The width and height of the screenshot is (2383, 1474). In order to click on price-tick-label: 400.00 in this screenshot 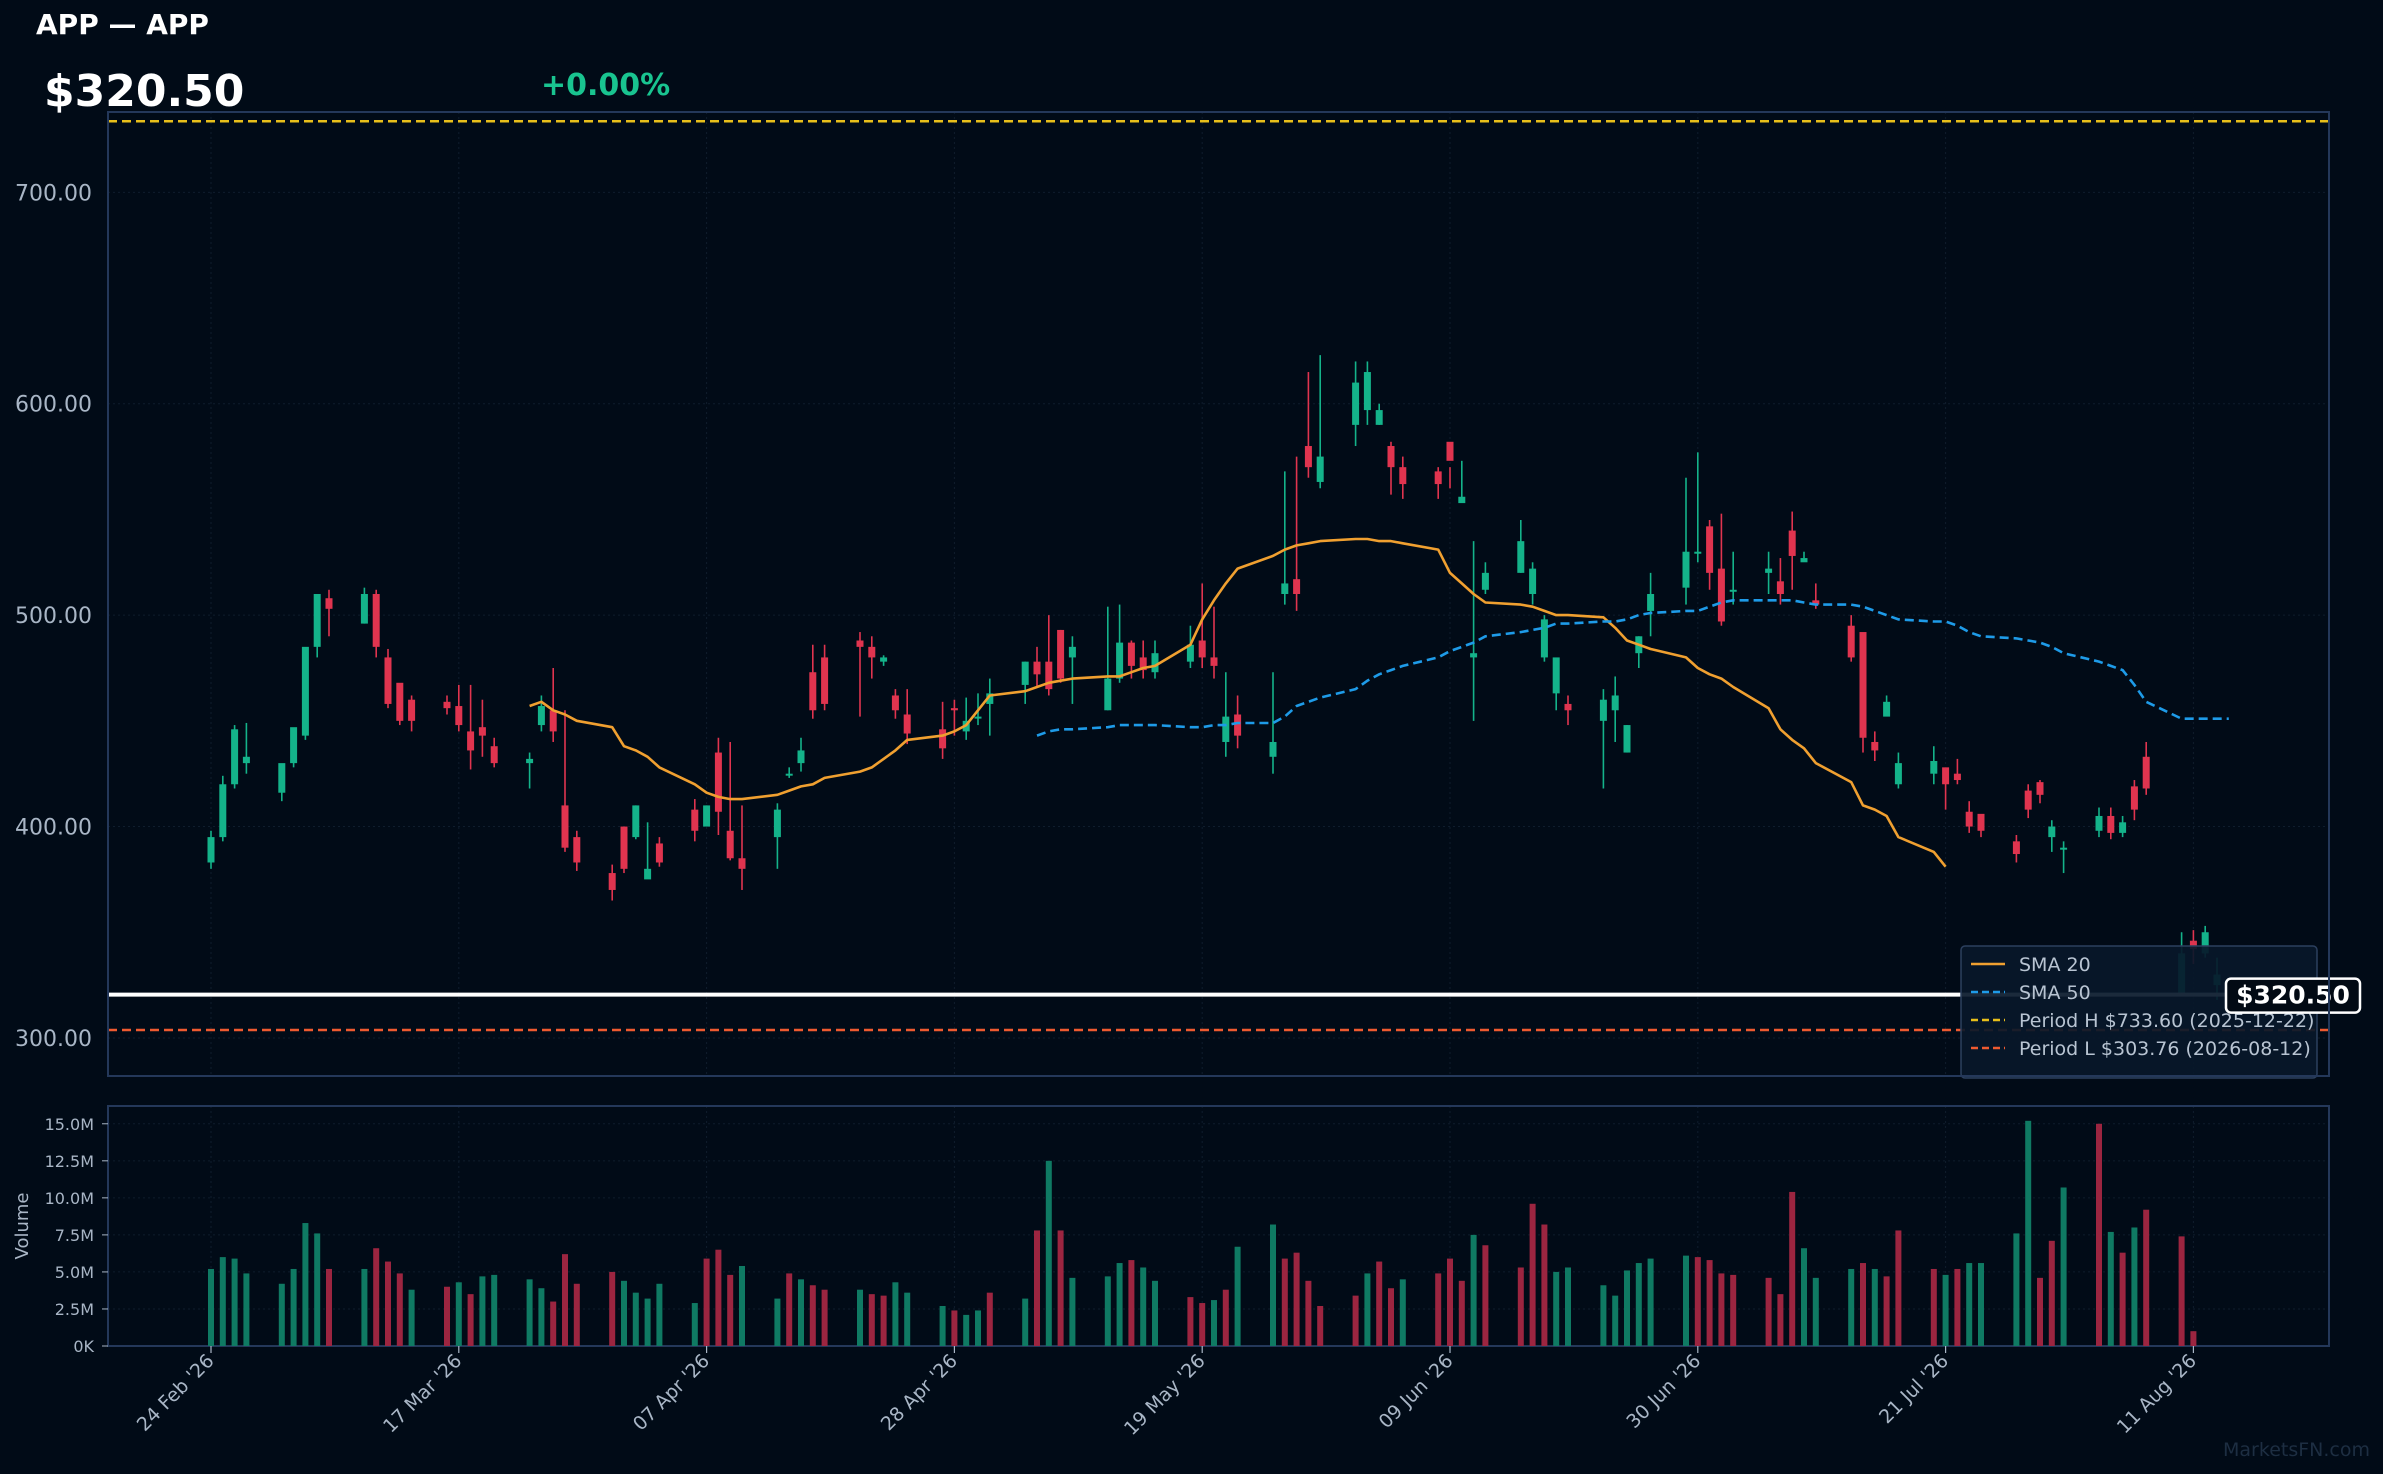, I will do `click(53, 828)`.